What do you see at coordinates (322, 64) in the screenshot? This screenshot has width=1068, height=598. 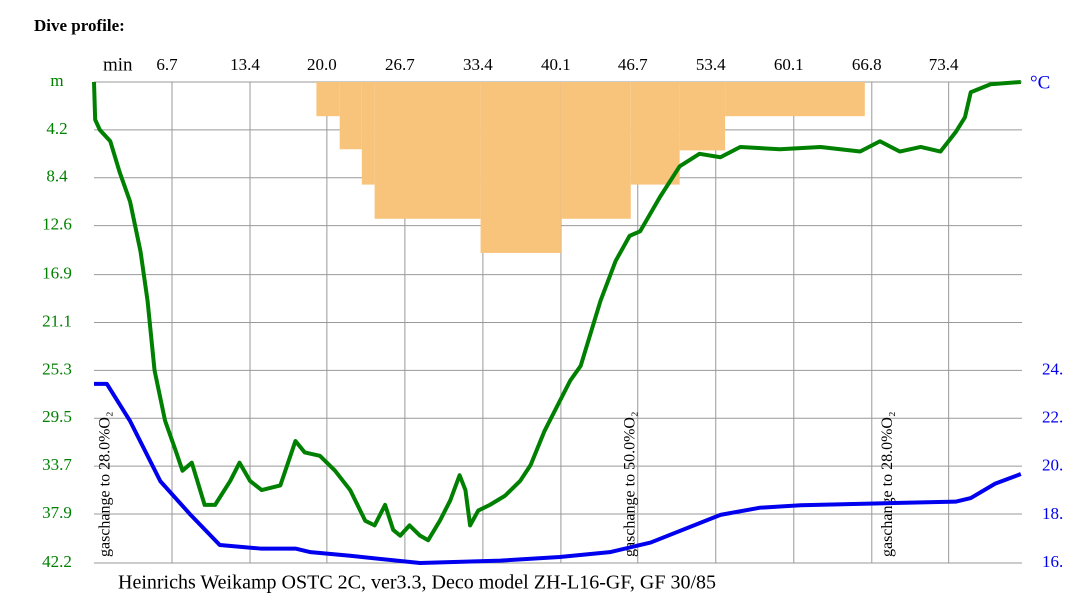 I see `x-tick-label: 20.0` at bounding box center [322, 64].